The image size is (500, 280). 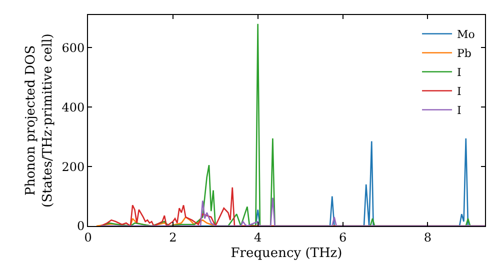 What do you see at coordinates (173, 237) in the screenshot?
I see `x-tick-label: 2` at bounding box center [173, 237].